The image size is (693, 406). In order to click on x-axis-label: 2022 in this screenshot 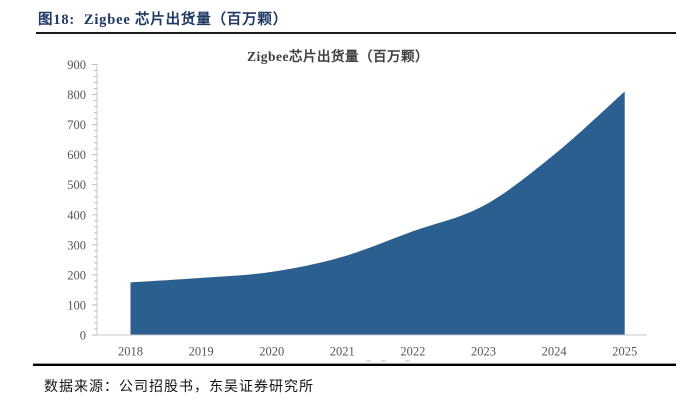, I will do `click(412, 352)`.